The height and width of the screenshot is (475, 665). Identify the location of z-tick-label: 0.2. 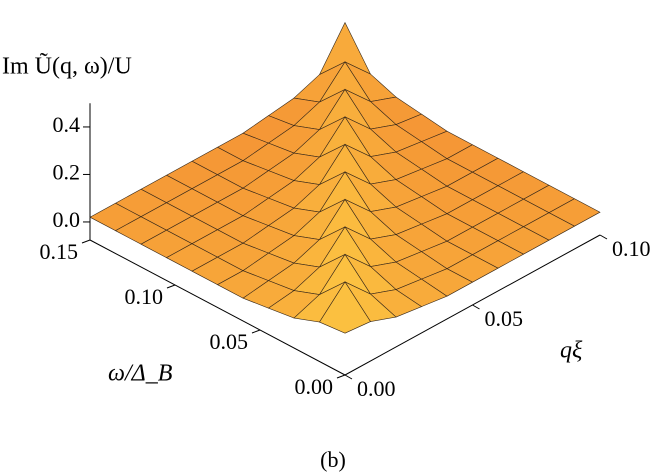
(67, 171).